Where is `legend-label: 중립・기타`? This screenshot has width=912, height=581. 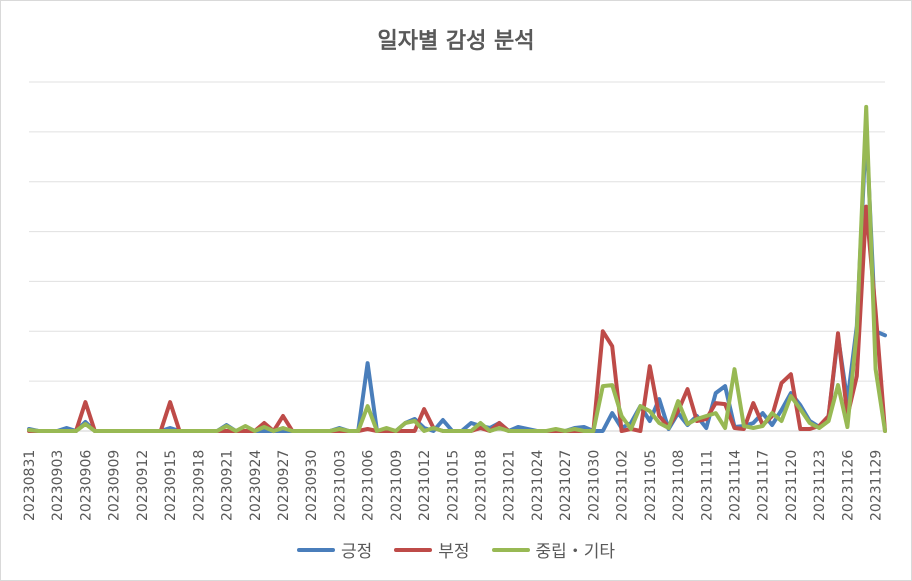
legend-label: 중립・기타 is located at coordinates (575, 552).